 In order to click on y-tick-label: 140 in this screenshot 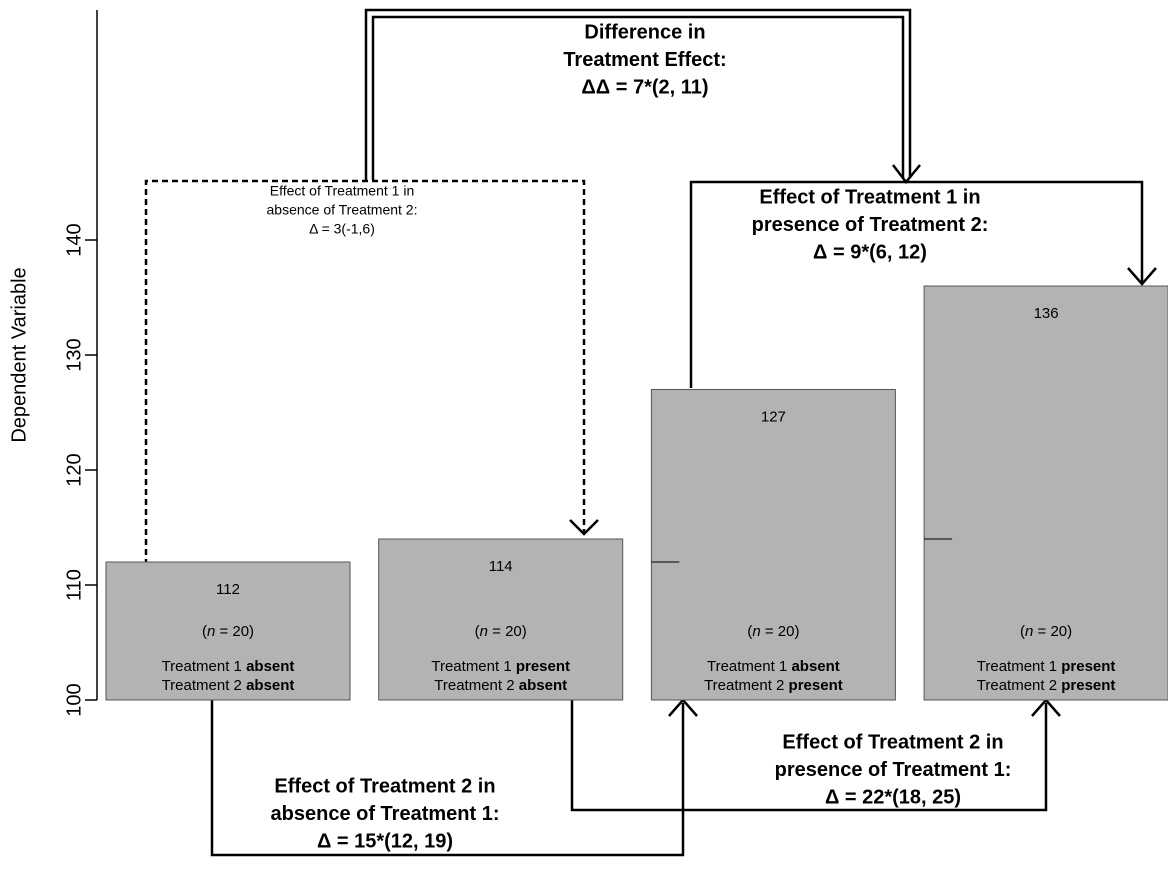, I will do `click(74, 239)`.